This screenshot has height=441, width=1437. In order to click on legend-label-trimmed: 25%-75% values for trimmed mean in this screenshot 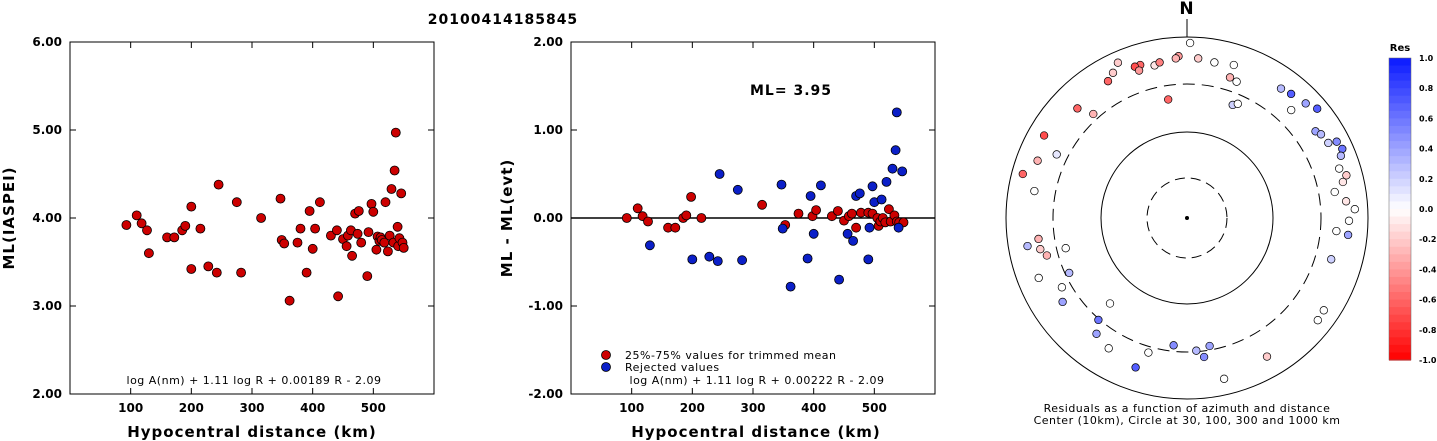, I will do `click(731, 355)`.